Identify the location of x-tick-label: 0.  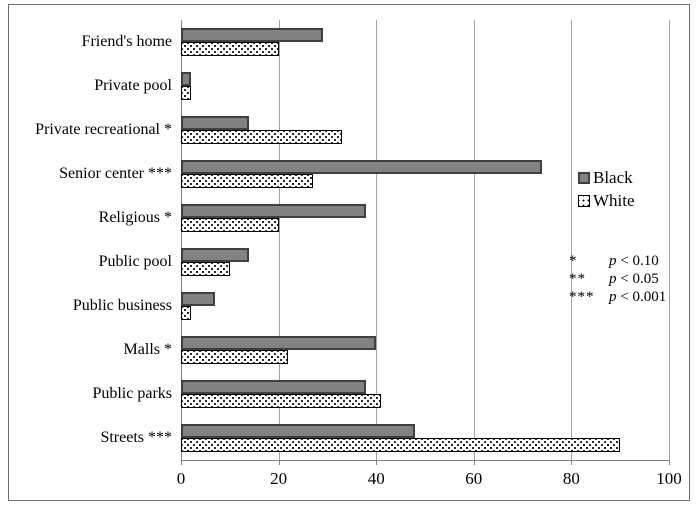
(181, 478).